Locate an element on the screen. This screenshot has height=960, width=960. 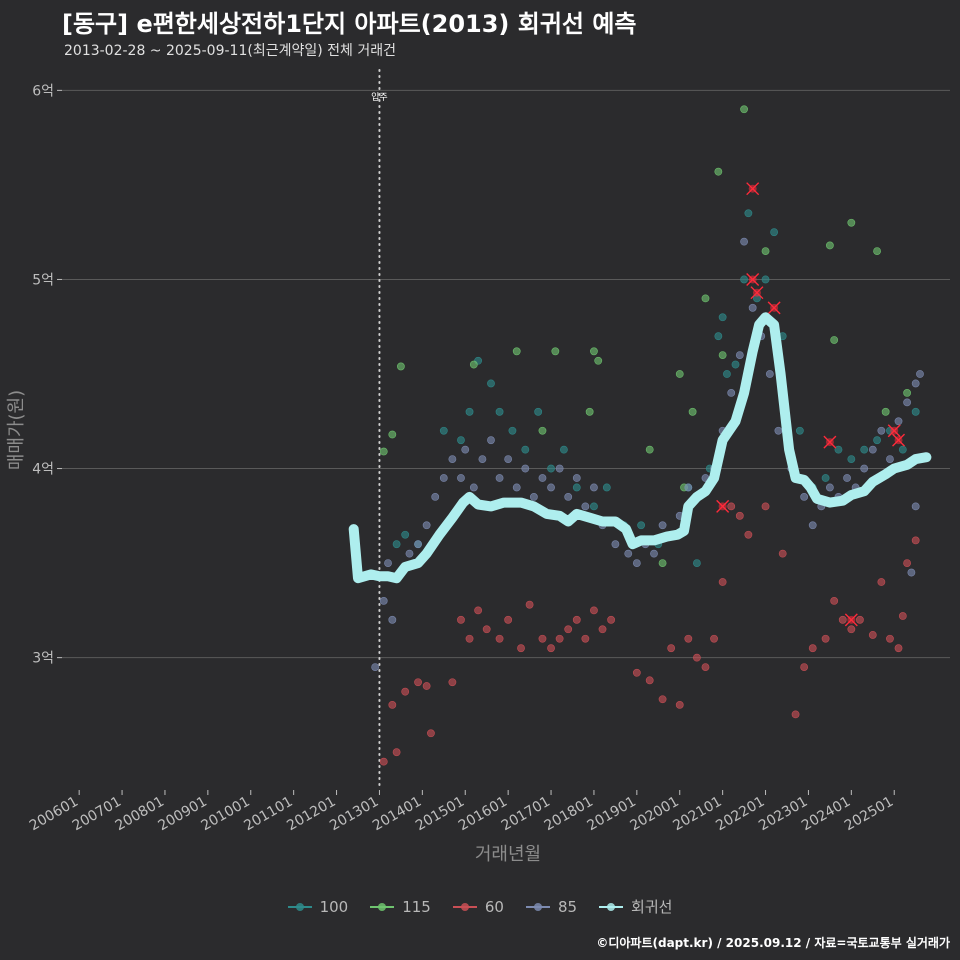
legend-label: 85 is located at coordinates (567, 906).